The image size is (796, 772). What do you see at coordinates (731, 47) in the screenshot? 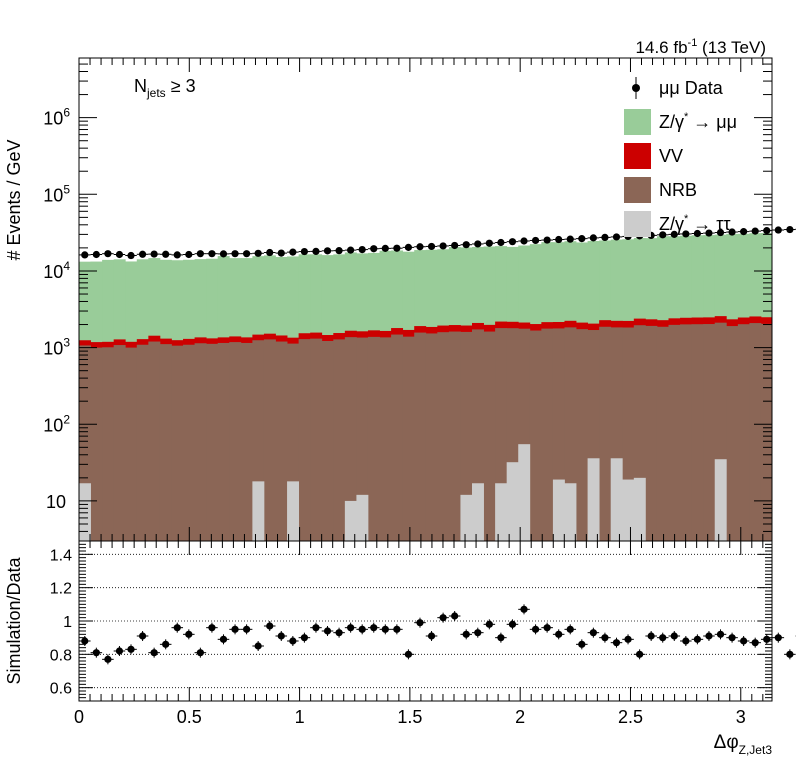
I see `lumi-suffix: (13 TeV)` at bounding box center [731, 47].